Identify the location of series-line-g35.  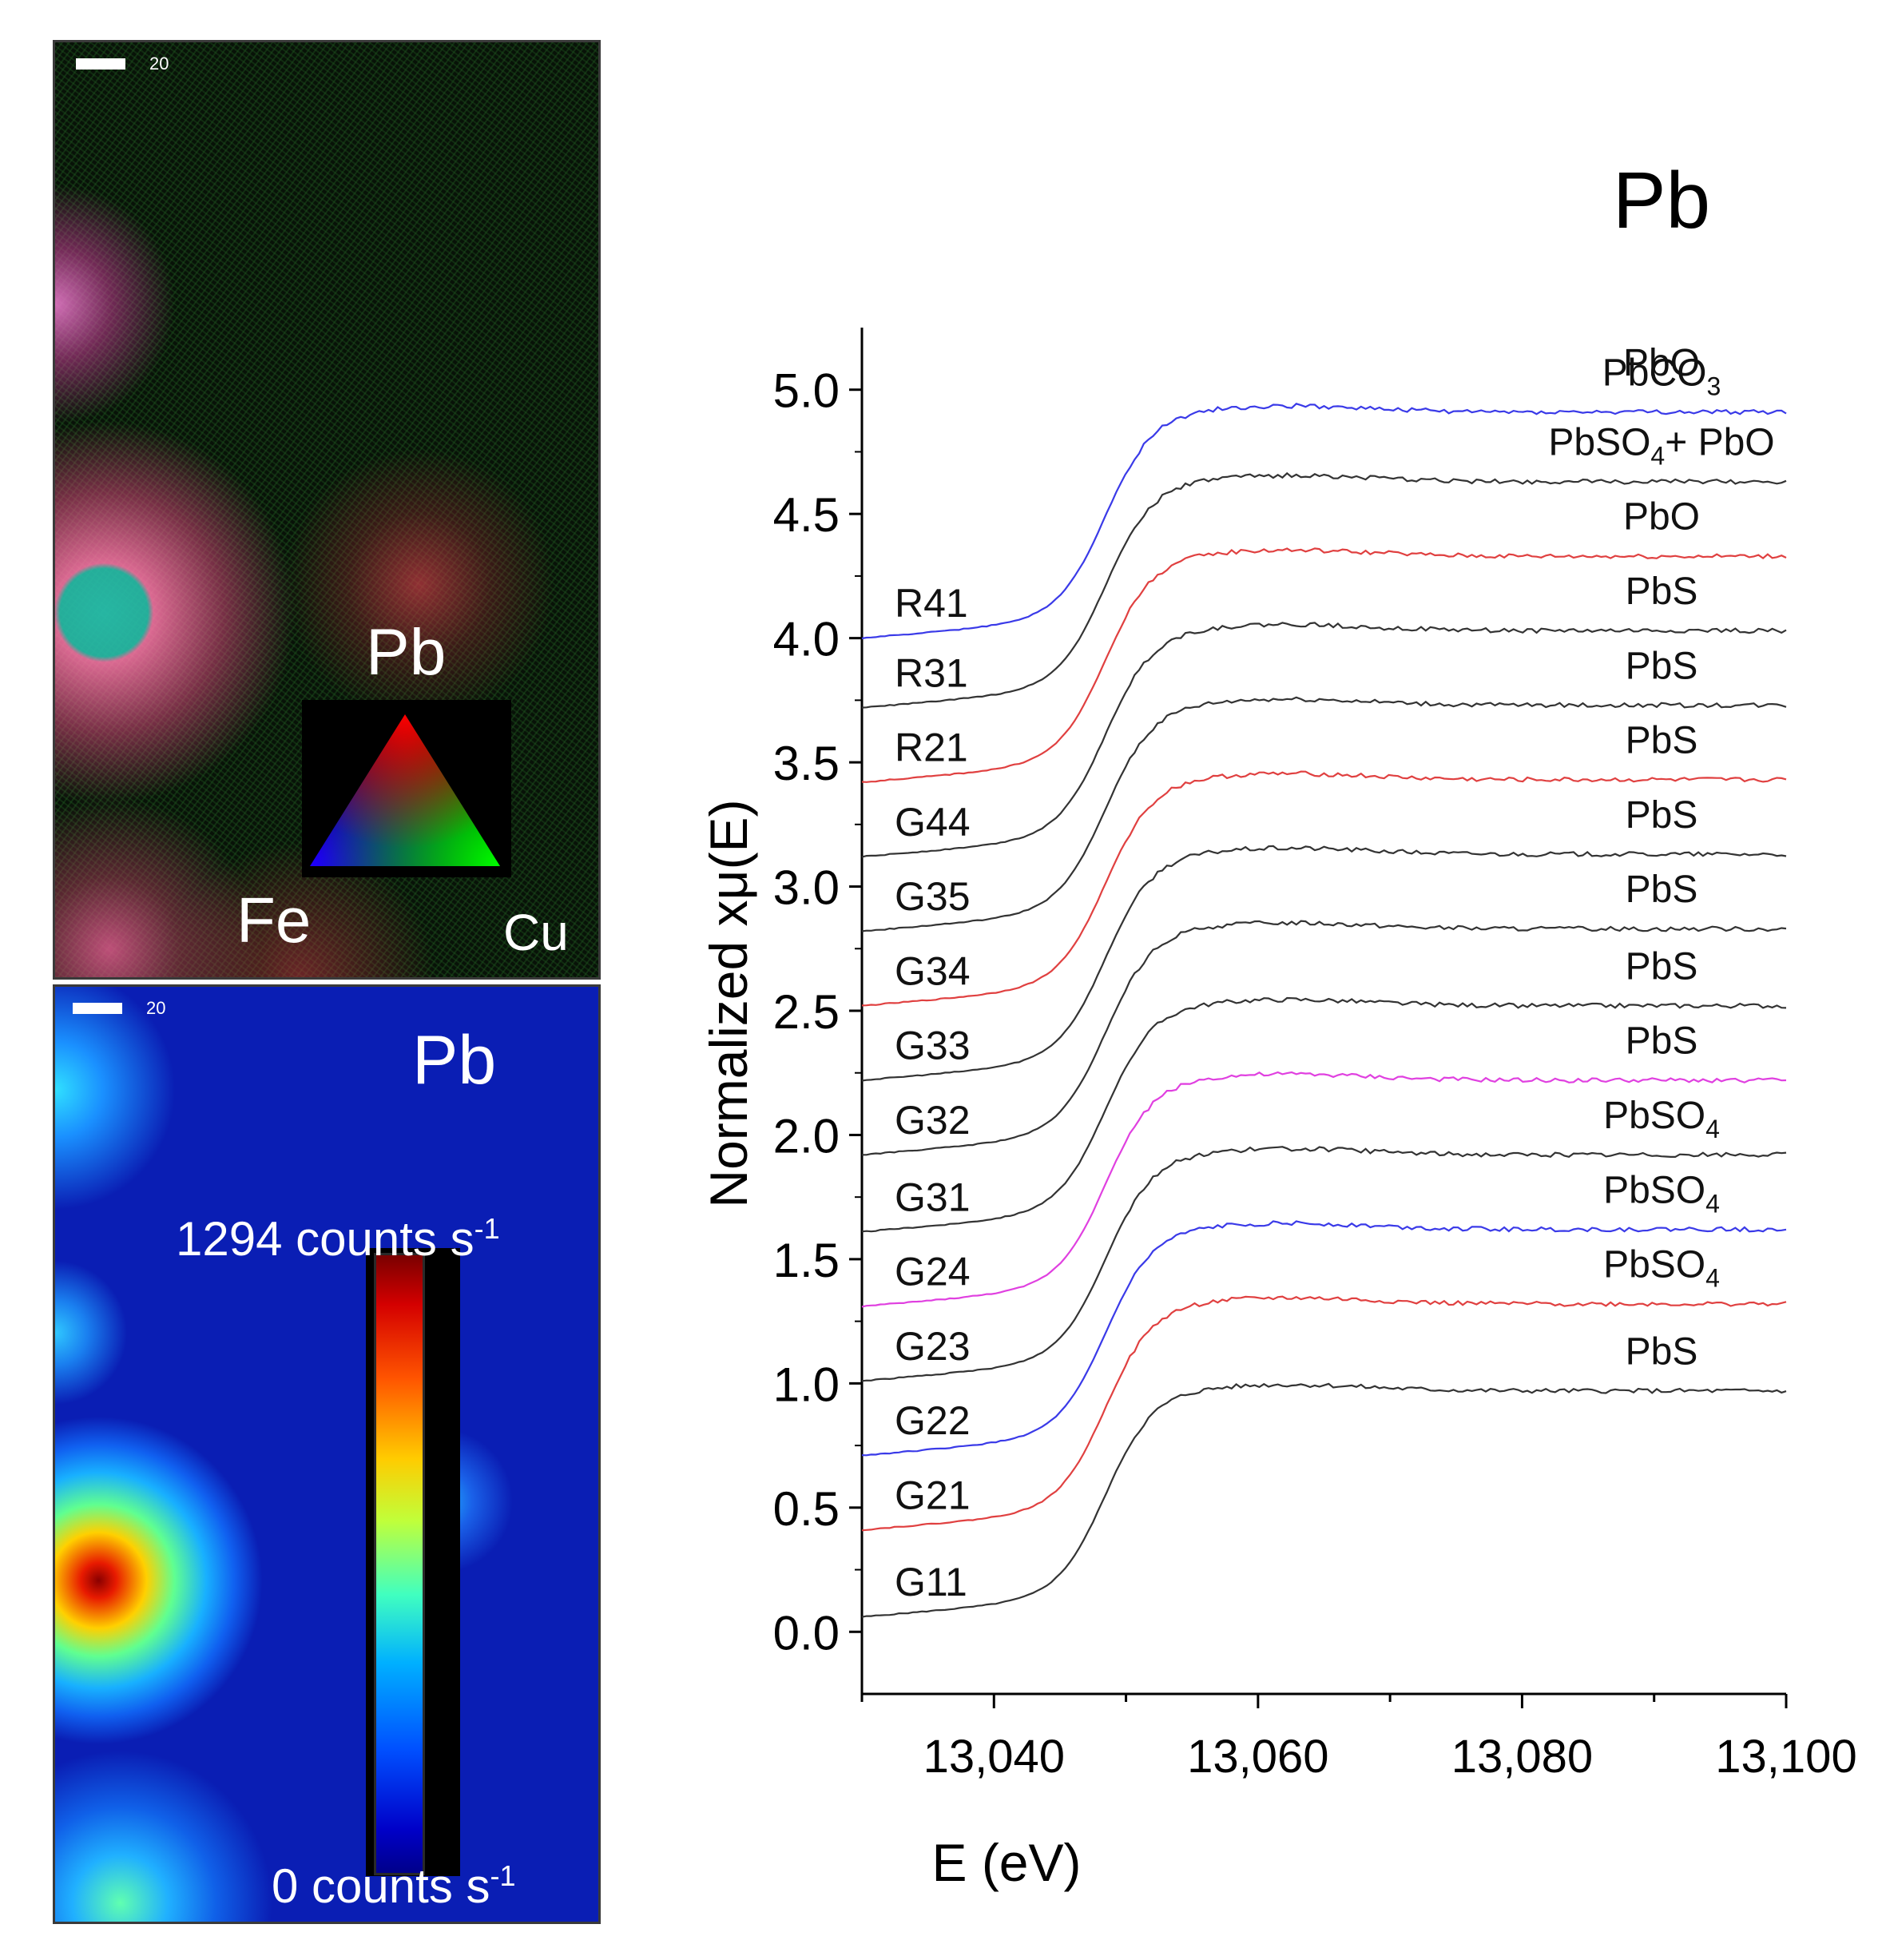
(1324, 814).